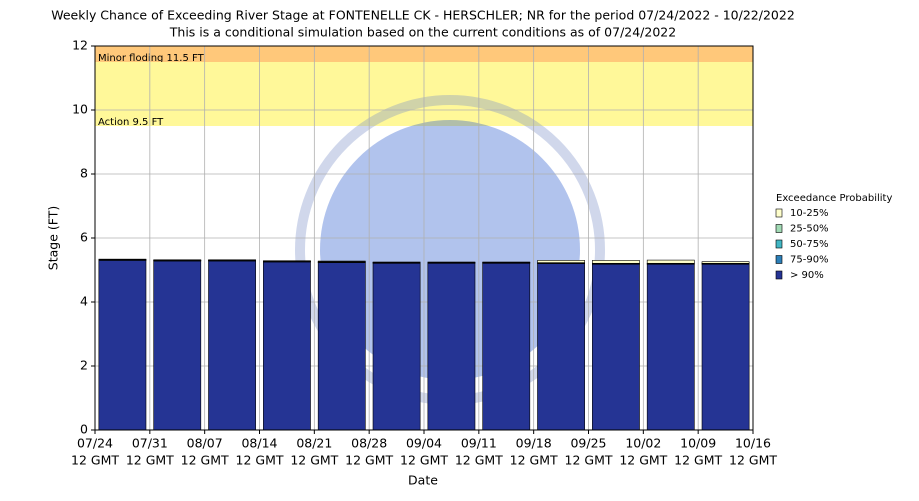 This screenshot has height=501, width=919. I want to click on x-tick-label: 10/16, so click(753, 443).